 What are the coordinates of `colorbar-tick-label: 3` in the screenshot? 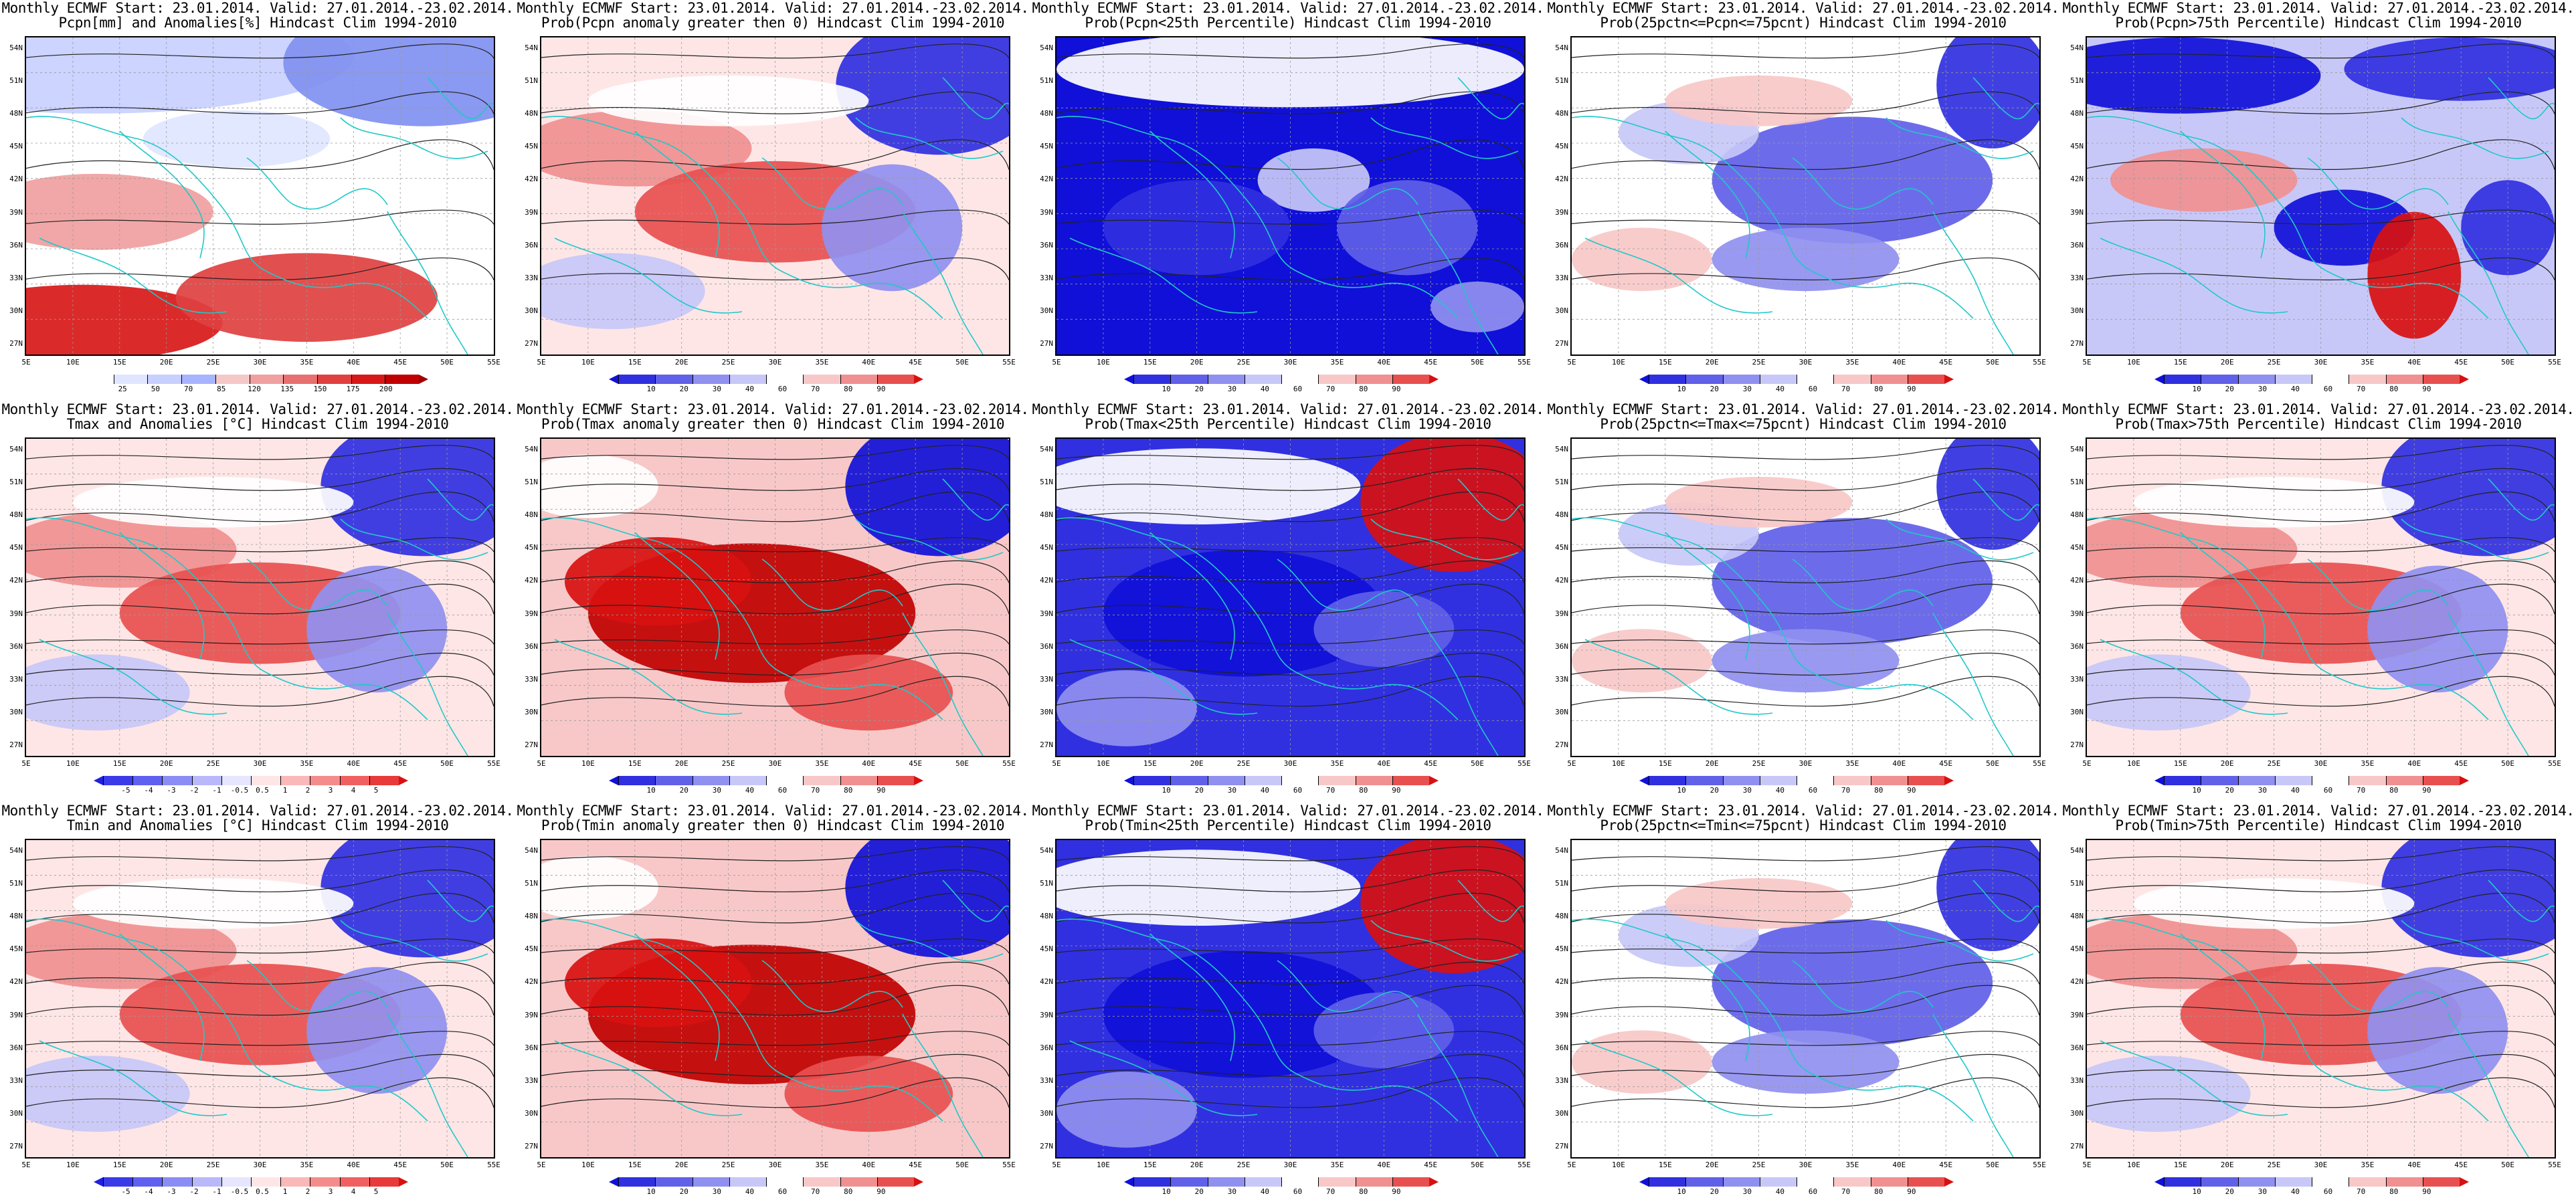 It's located at (330, 1191).